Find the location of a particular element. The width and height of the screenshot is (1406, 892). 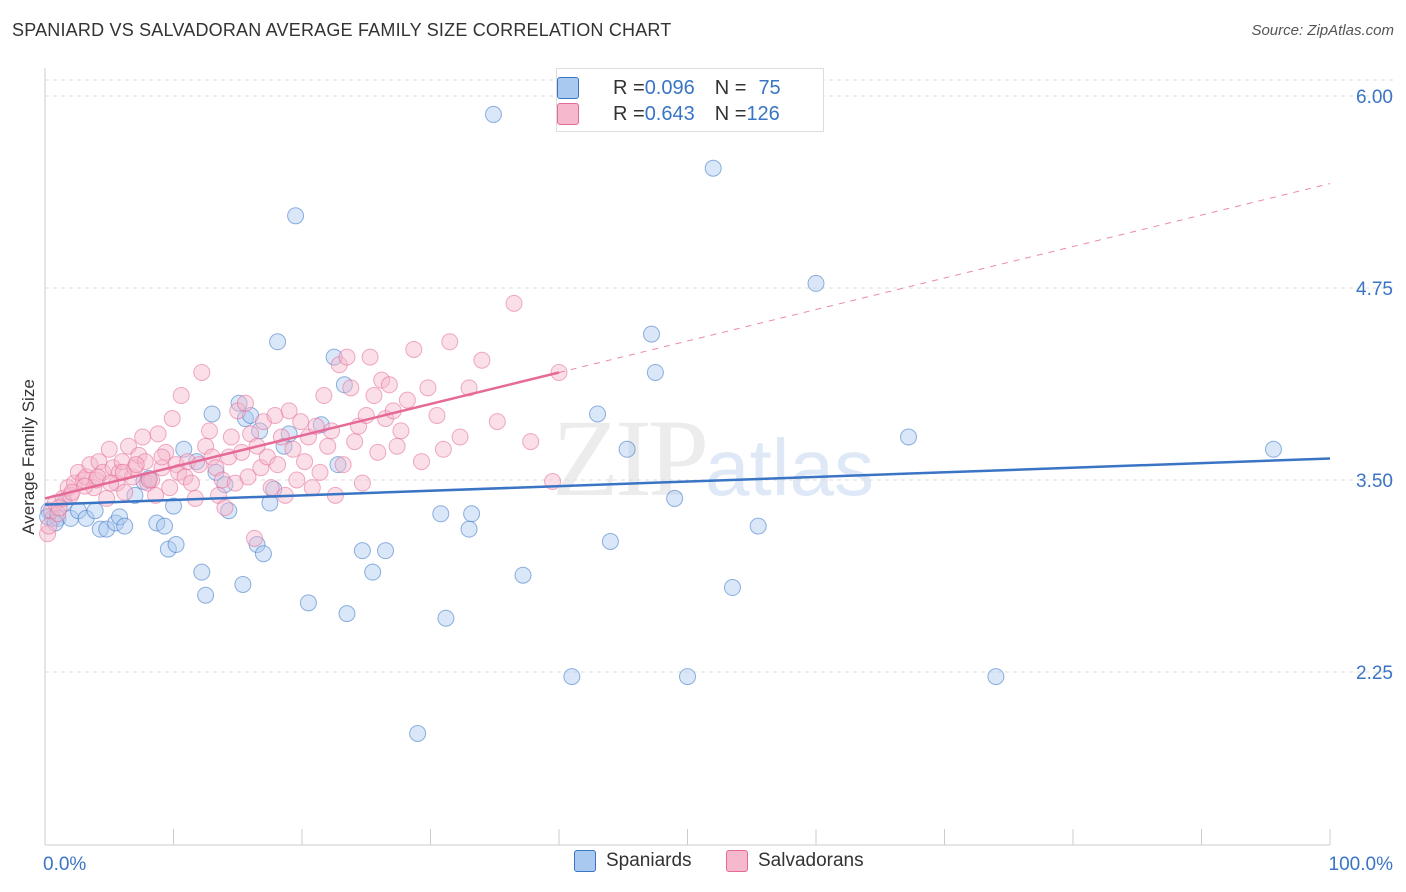

legend-swatch-spaniards is located at coordinates (568, 88).